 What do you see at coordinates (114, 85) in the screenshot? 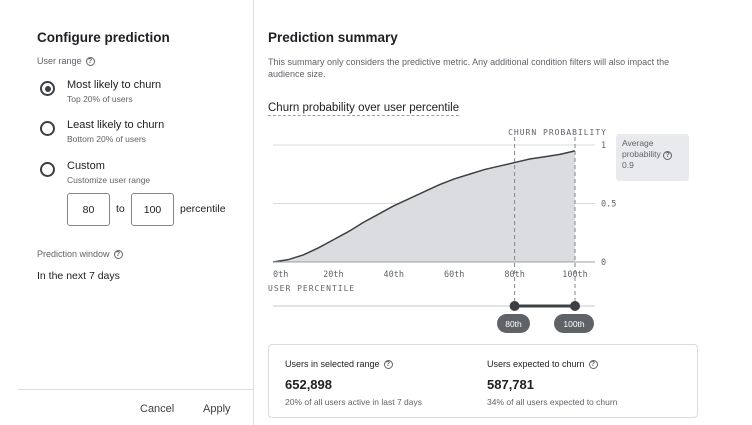
I see `radio-label: Most likely to churn` at bounding box center [114, 85].